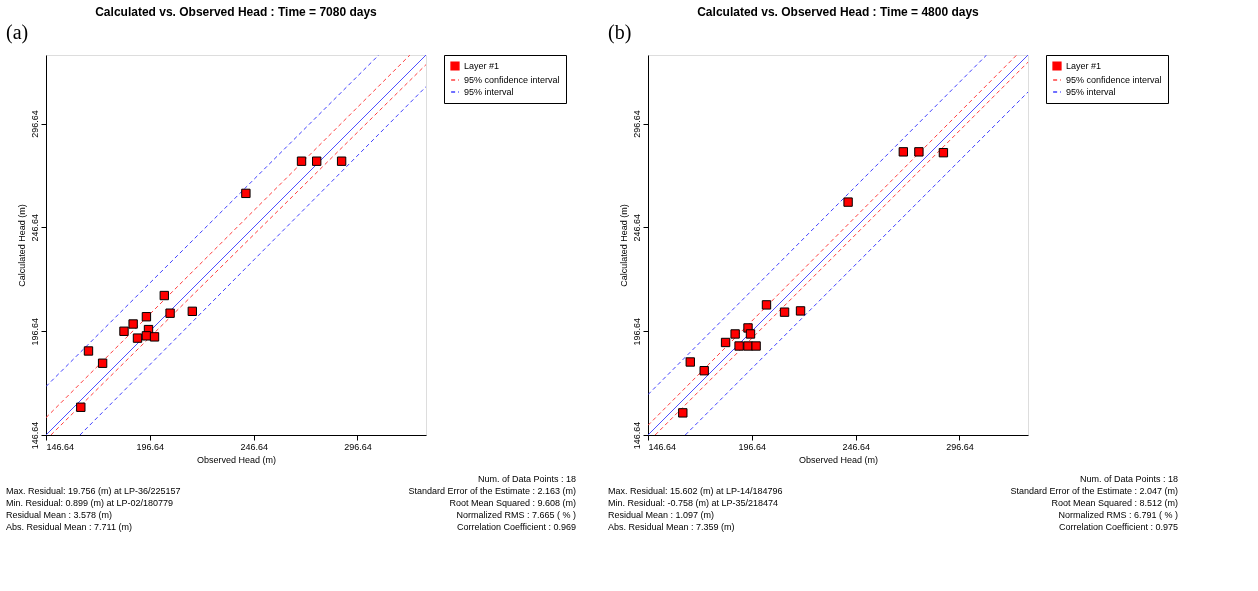 This screenshot has width=1258, height=591. Describe the element at coordinates (90, 503) in the screenshot. I see `text: Min. Residual: 0.899 (m) at LP-02/180779` at that location.